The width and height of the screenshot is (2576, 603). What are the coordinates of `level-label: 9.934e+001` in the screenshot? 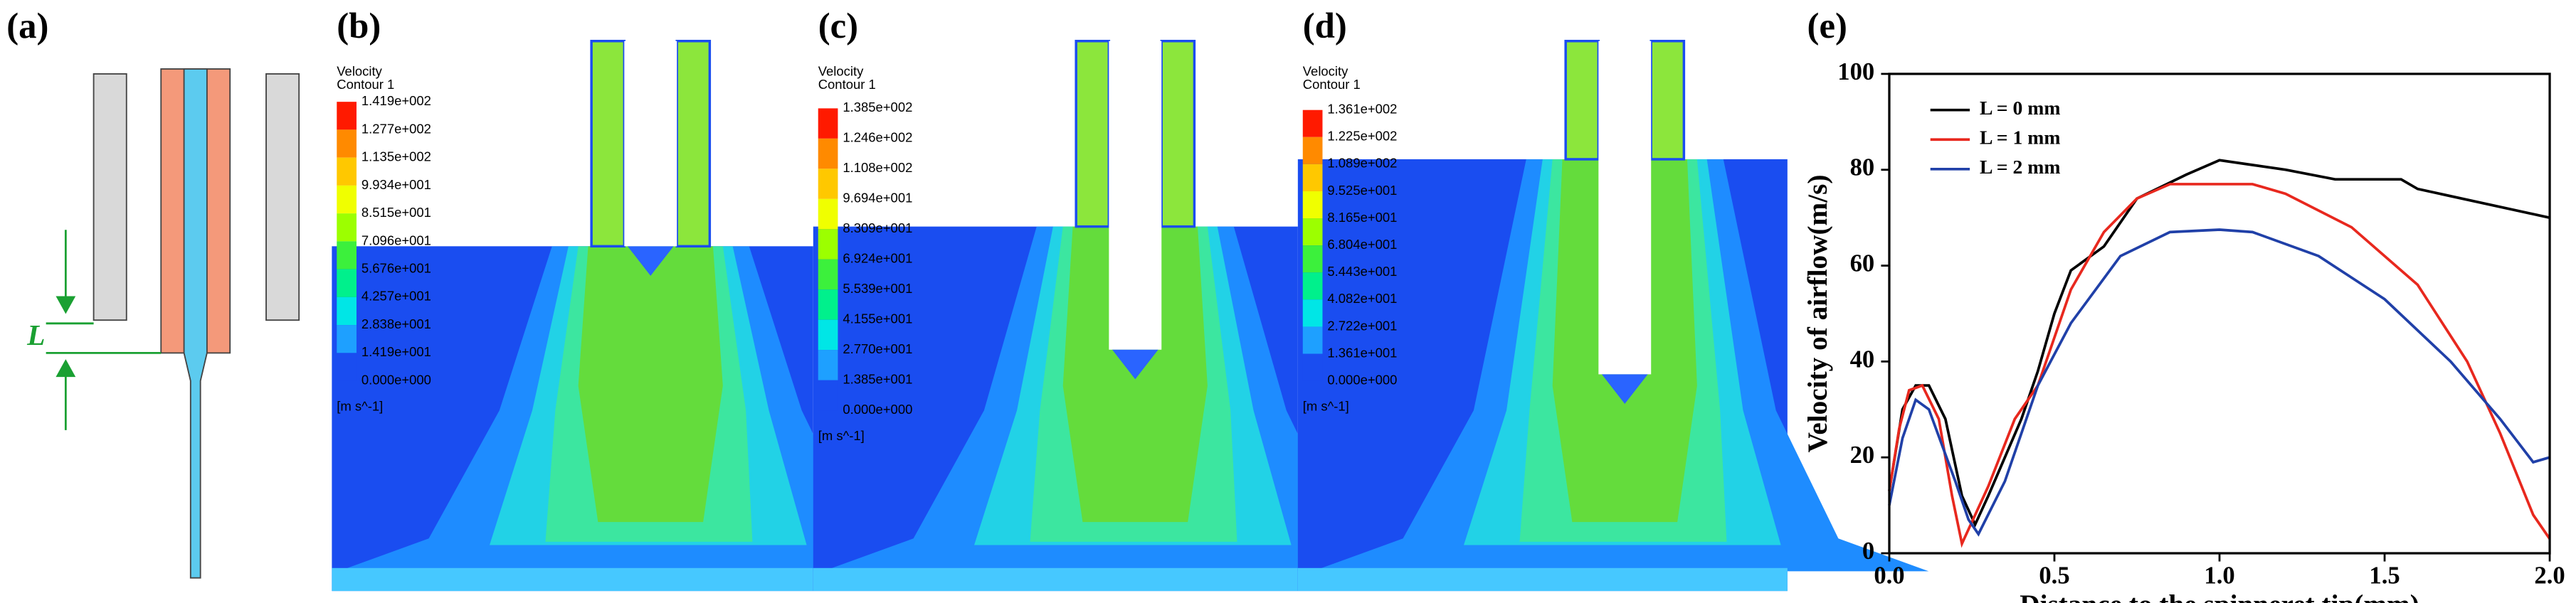 It's located at (396, 185).